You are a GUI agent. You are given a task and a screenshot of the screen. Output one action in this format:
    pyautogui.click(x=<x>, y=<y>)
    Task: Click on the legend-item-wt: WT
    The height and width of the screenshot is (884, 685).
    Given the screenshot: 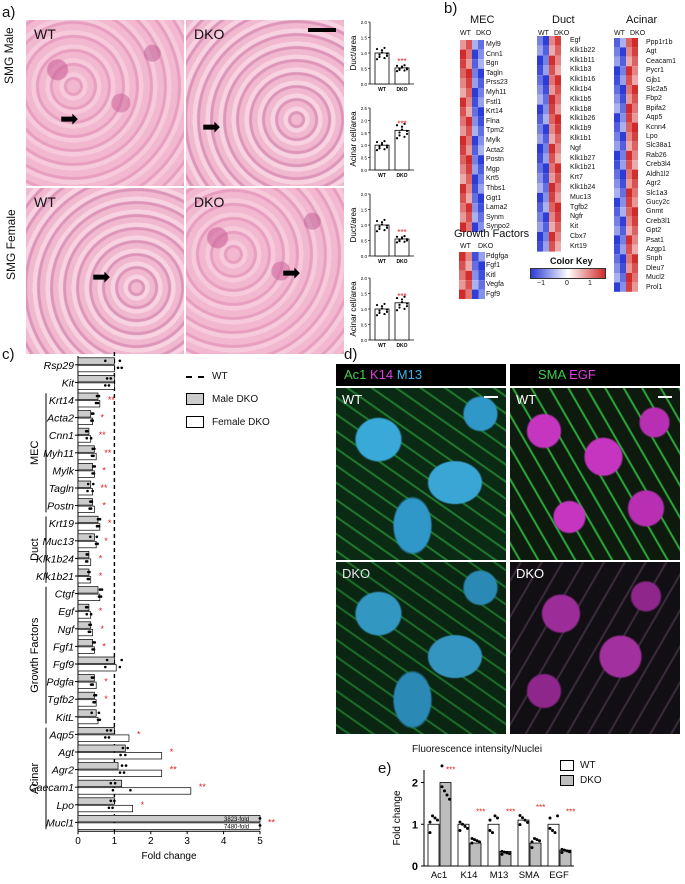 What is the action you would take?
    pyautogui.click(x=581, y=765)
    